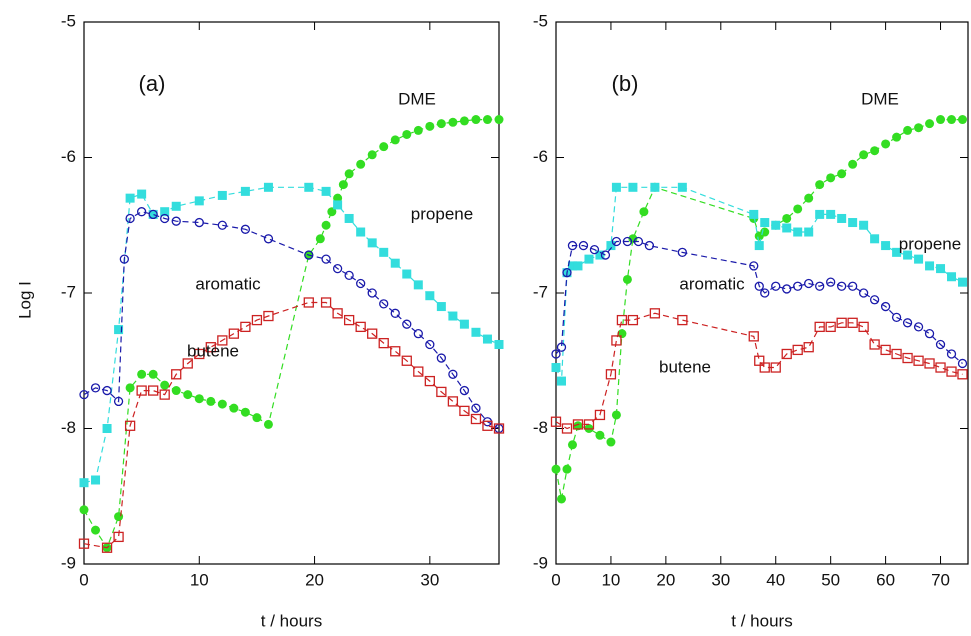  What do you see at coordinates (761, 620) in the screenshot?
I see `x-axis-title: t / hours` at bounding box center [761, 620].